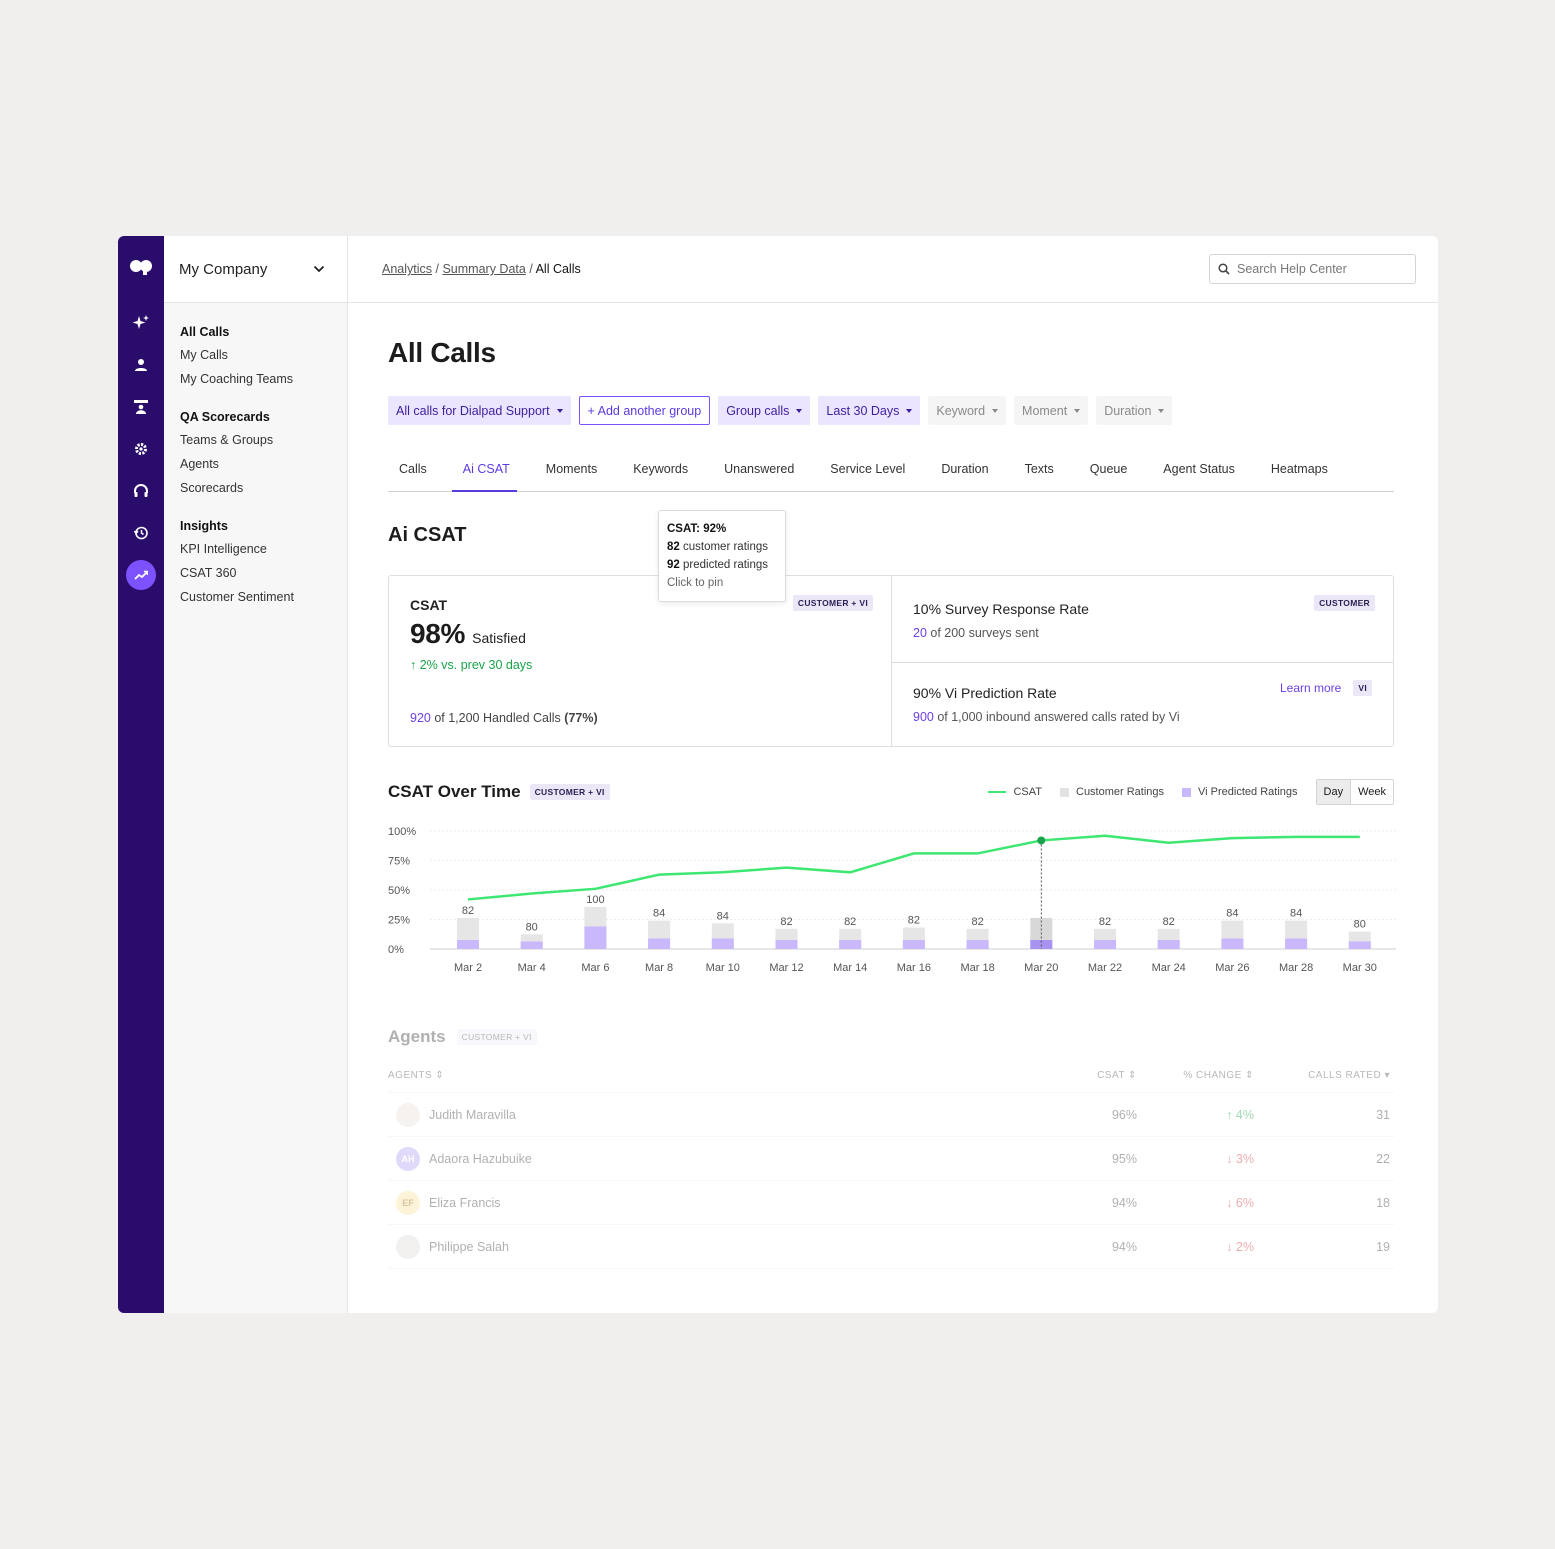 The width and height of the screenshot is (1555, 1549). I want to click on tab-heatmaps: Heatmaps, so click(1299, 469).